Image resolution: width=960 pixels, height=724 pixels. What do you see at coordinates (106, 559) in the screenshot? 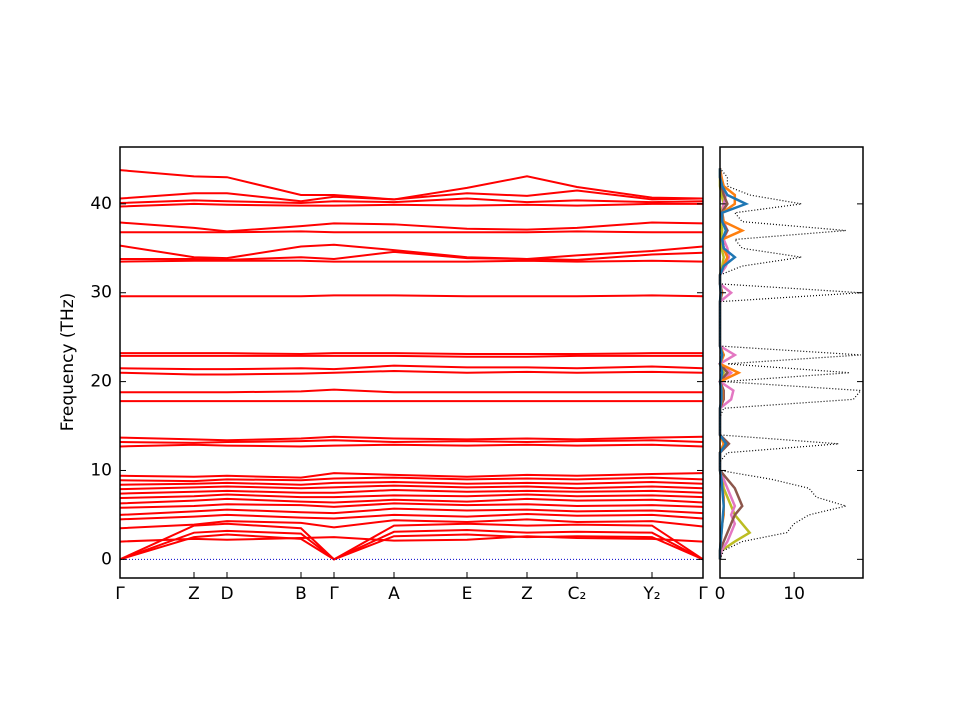
I see `y-tick-label: 0` at bounding box center [106, 559].